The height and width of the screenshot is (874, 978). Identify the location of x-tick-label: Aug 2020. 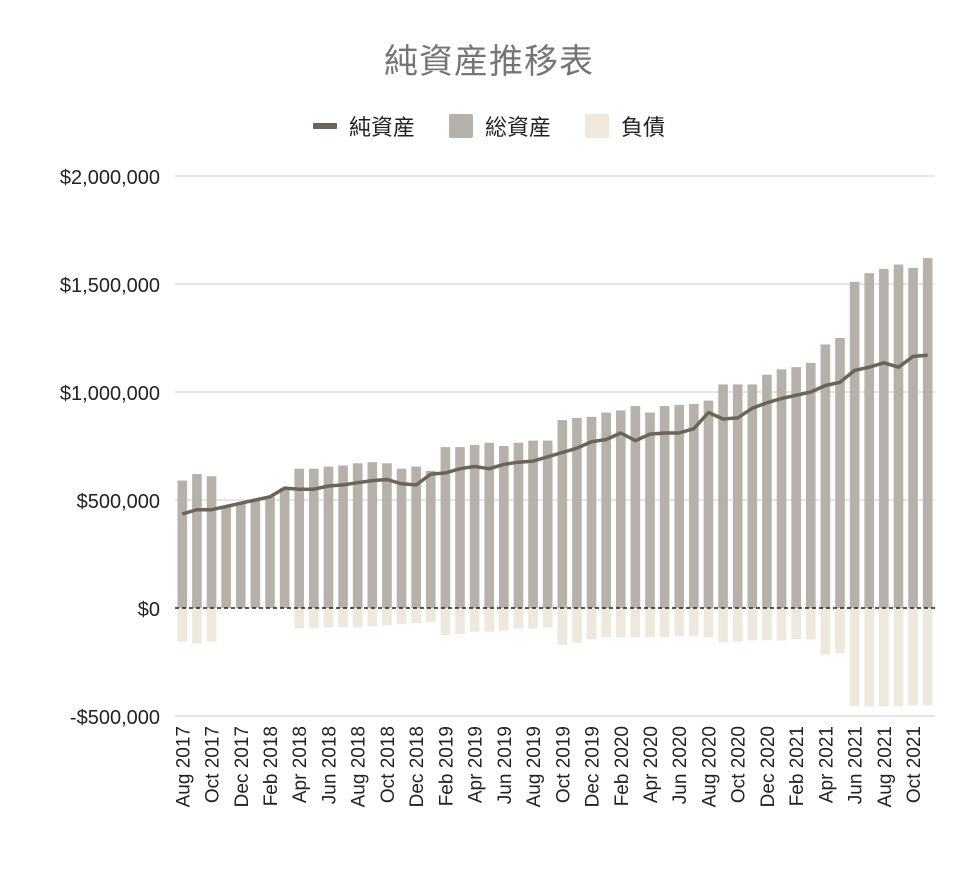
(709, 766).